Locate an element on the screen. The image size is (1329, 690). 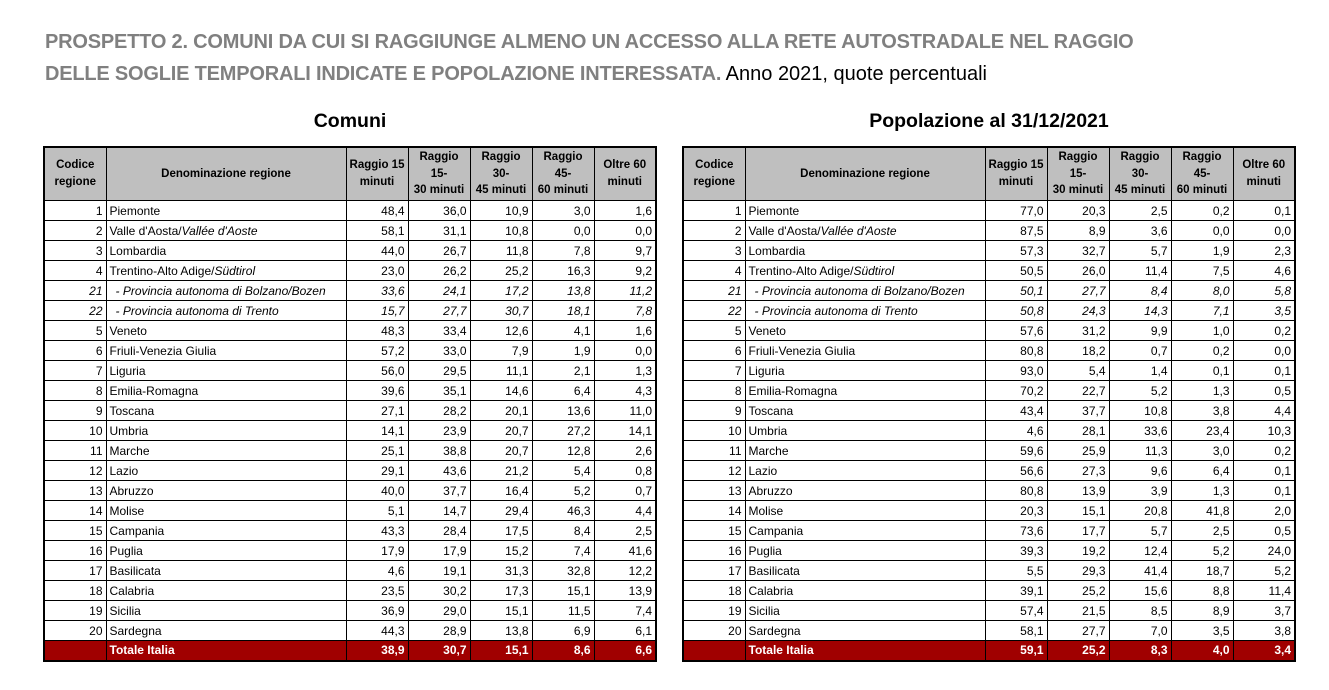
table-row: 13 Abruzzo 40,0 37,7 16,4 5,2 0,7 is located at coordinates (350, 491).